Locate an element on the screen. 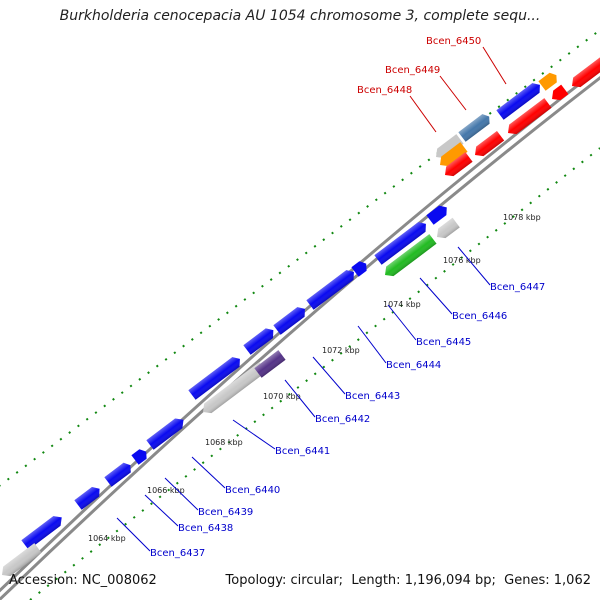 The width and height of the screenshot is (600, 600). gene-label: Bcen_6447 is located at coordinates (517, 287).